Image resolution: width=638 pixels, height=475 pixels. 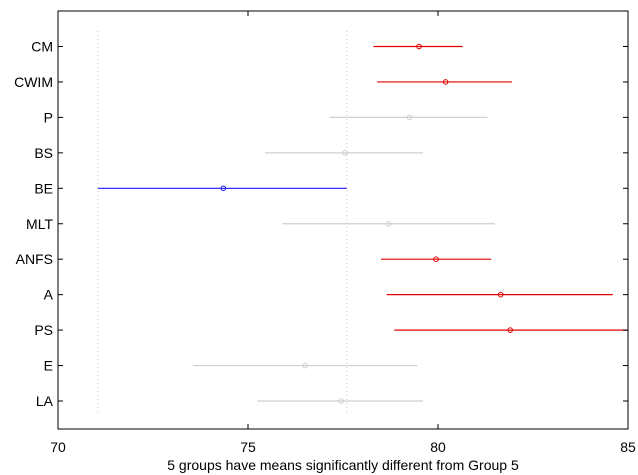 I want to click on y-tick-label: A, so click(x=49, y=295).